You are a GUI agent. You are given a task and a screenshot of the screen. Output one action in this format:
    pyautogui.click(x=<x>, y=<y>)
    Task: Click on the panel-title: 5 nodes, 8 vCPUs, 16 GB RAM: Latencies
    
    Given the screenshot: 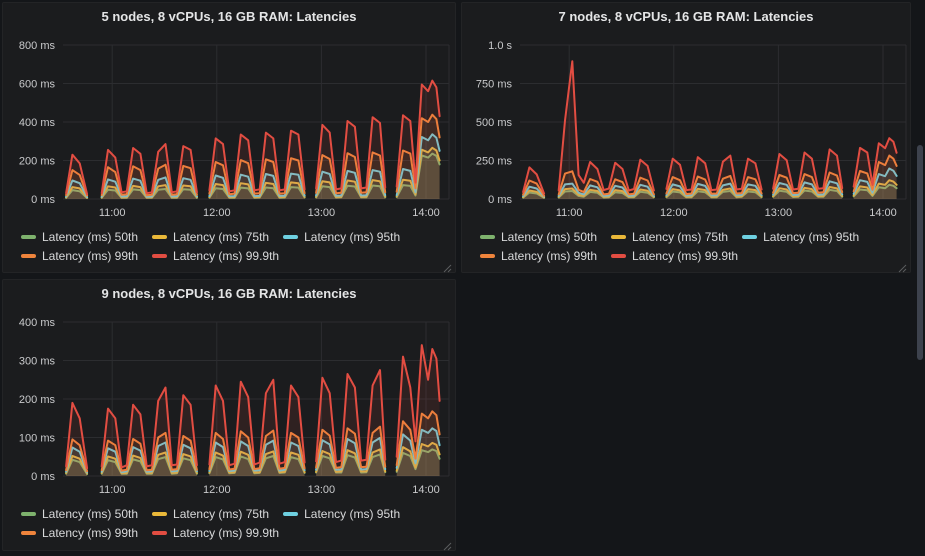 What is the action you would take?
    pyautogui.click(x=229, y=16)
    